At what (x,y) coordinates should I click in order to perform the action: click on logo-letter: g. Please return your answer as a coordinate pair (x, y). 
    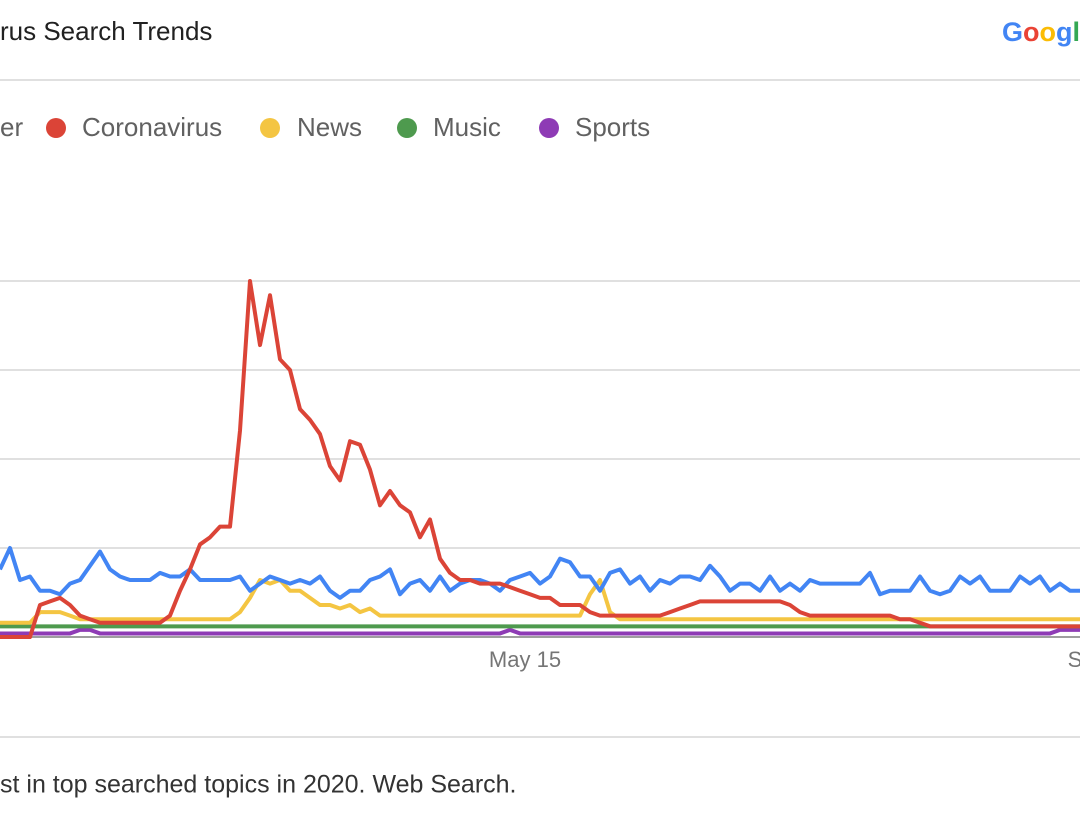
    Looking at the image, I should click on (1064, 32).